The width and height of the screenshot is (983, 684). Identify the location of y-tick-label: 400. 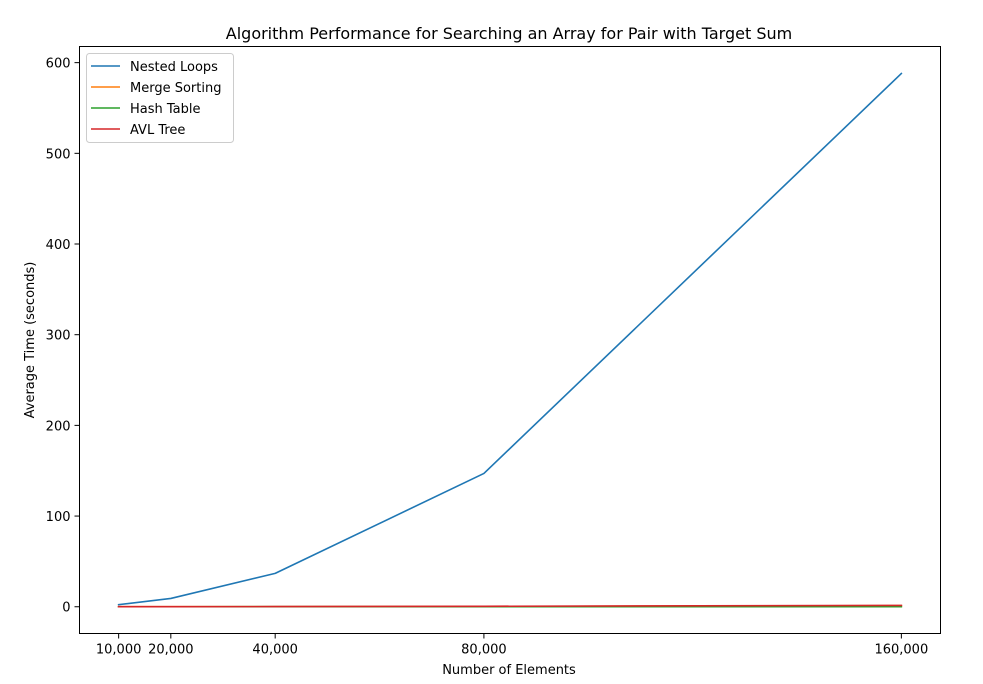
(58, 245).